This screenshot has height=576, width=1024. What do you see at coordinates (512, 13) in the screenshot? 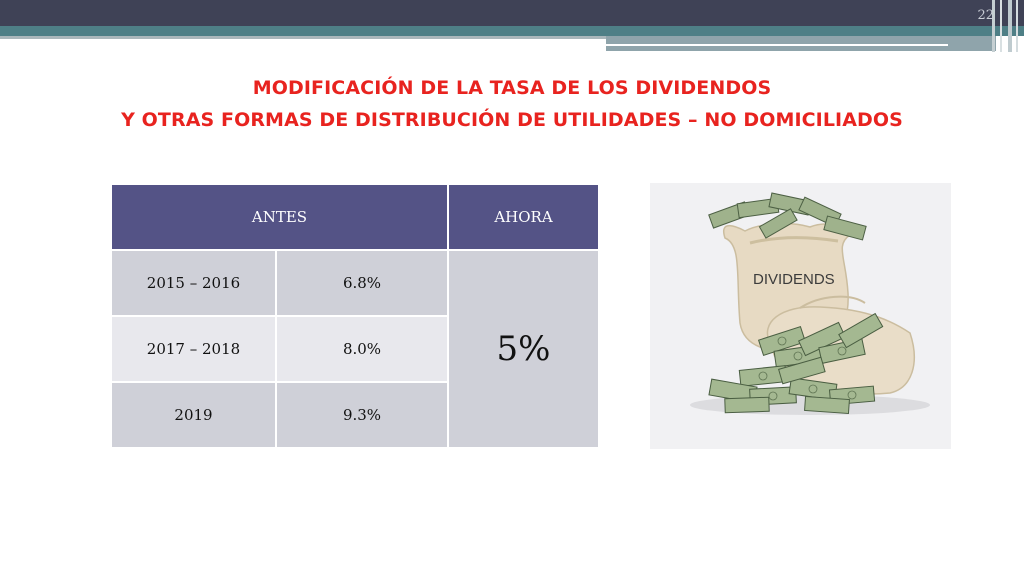
I see `top-band` at bounding box center [512, 13].